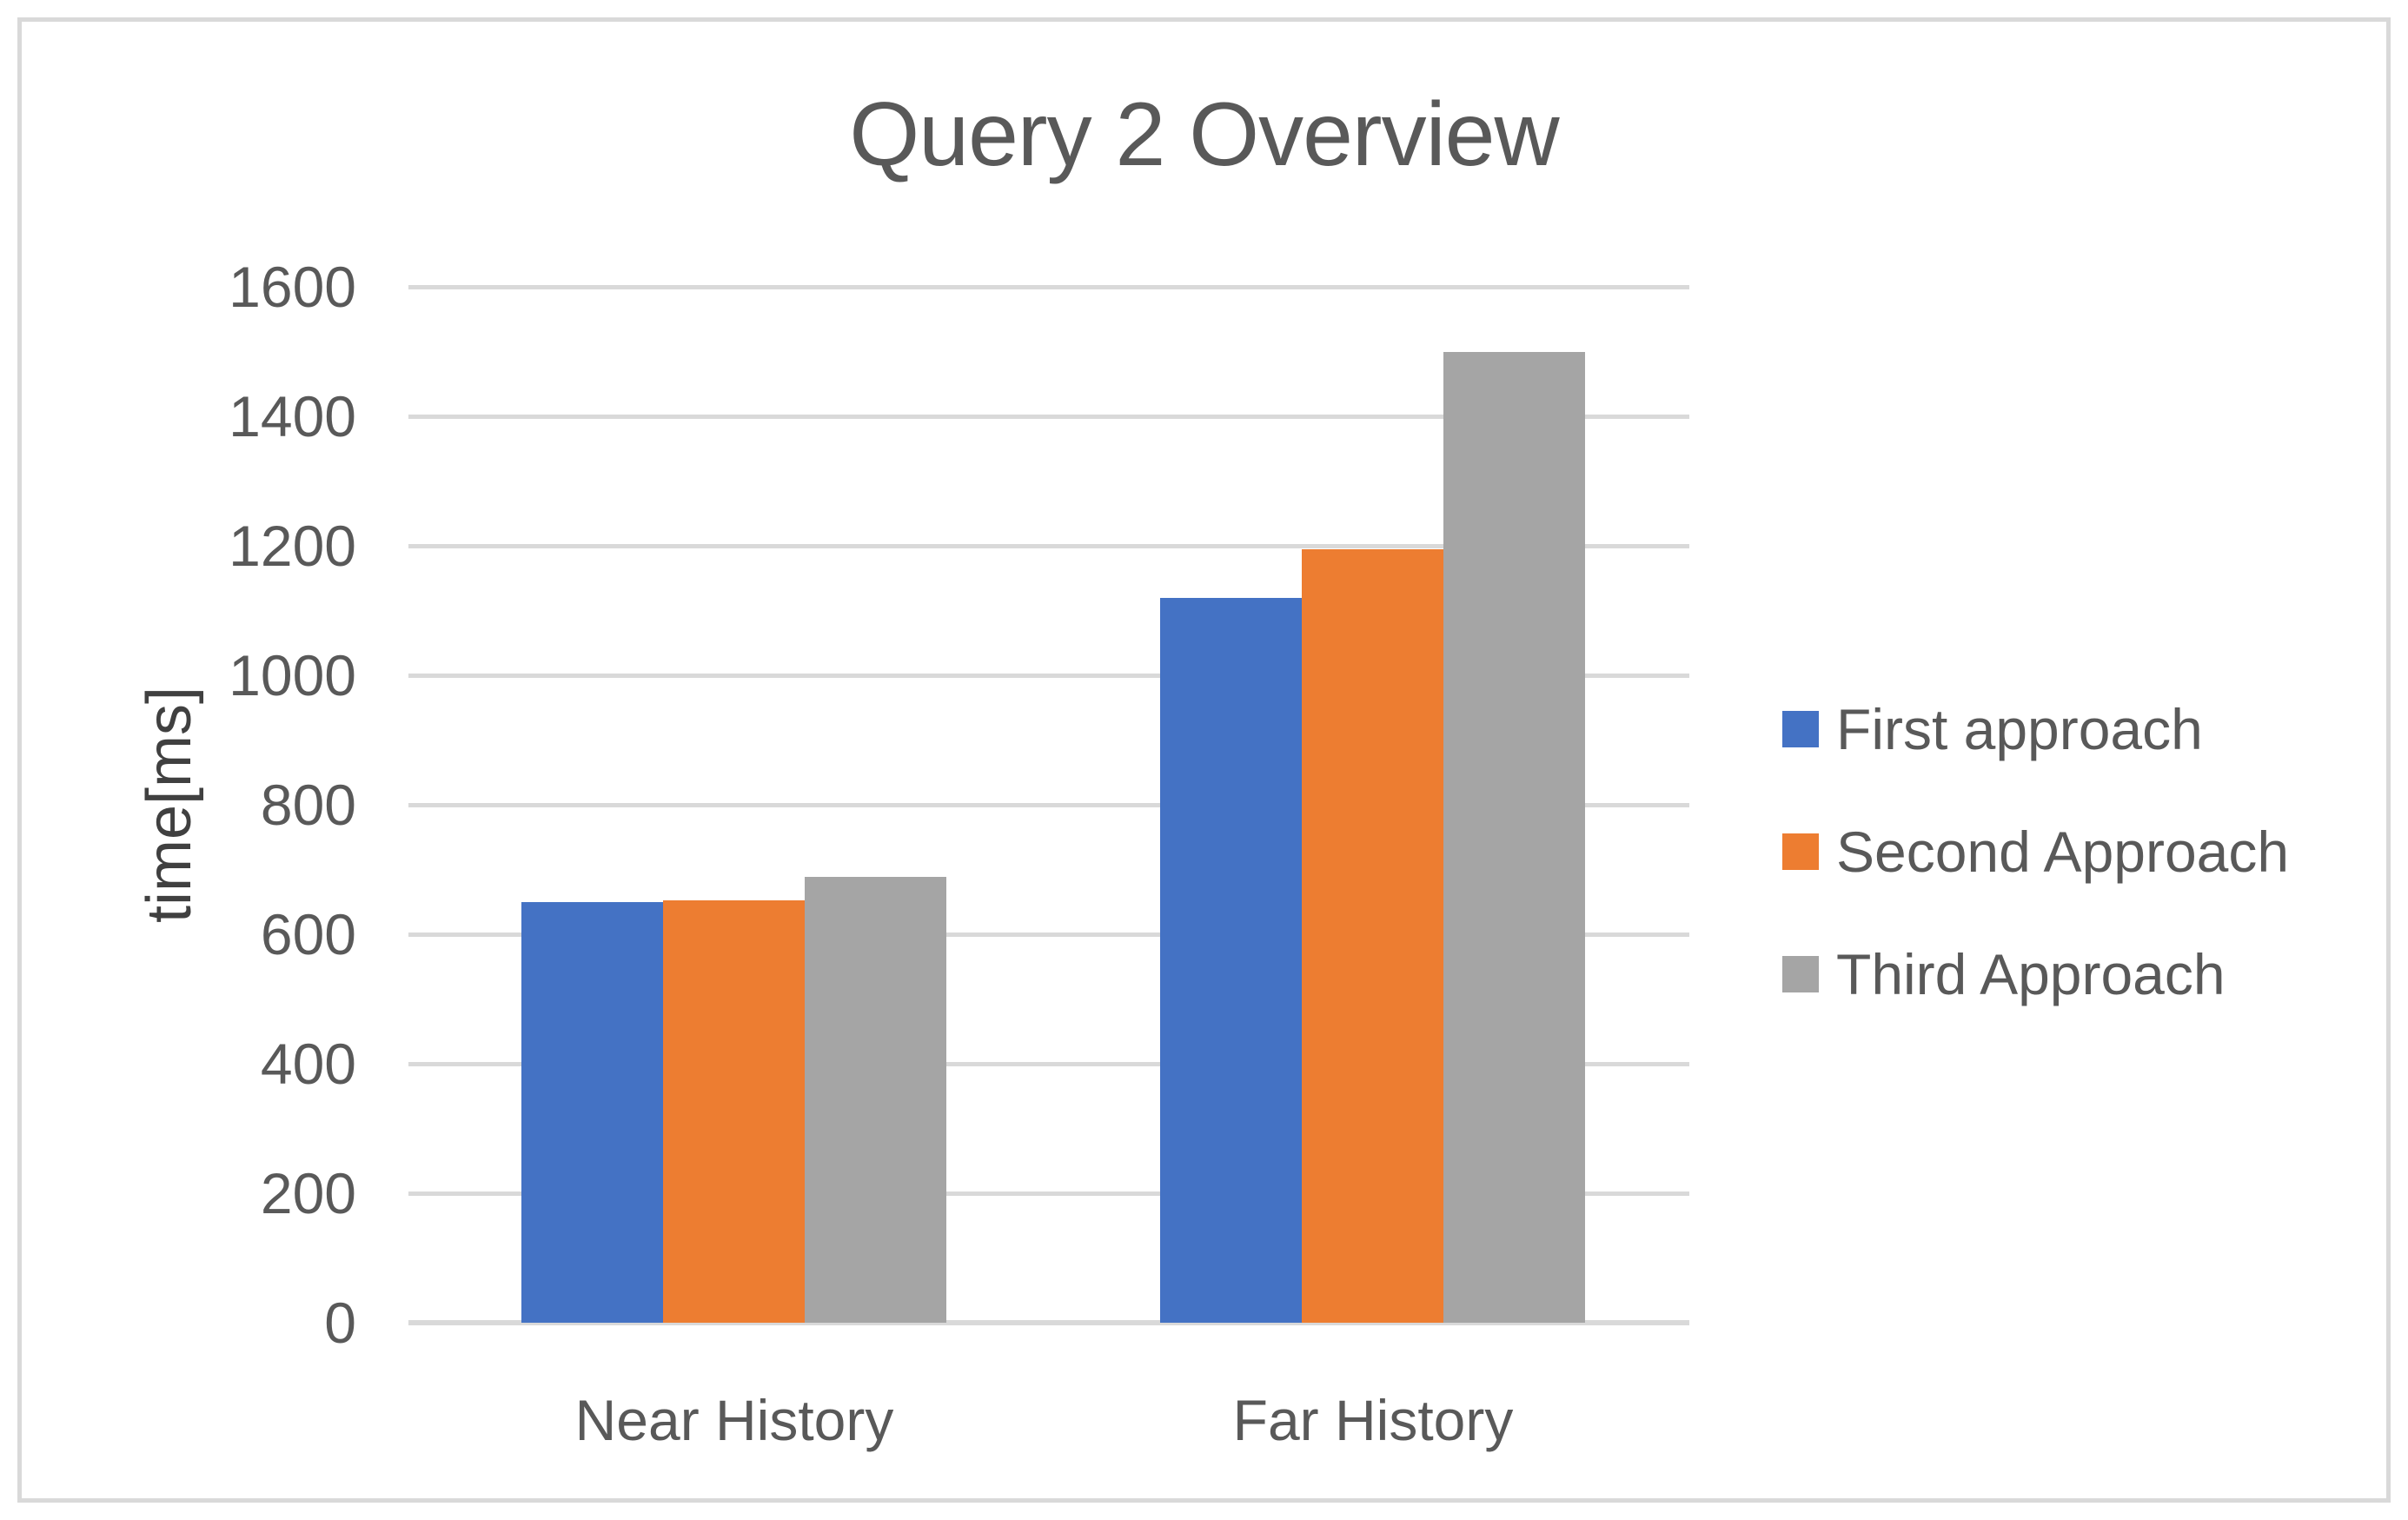 The image size is (2408, 1520). Describe the element at coordinates (292, 675) in the screenshot. I see `y-tick-label-1000: 1000` at that location.